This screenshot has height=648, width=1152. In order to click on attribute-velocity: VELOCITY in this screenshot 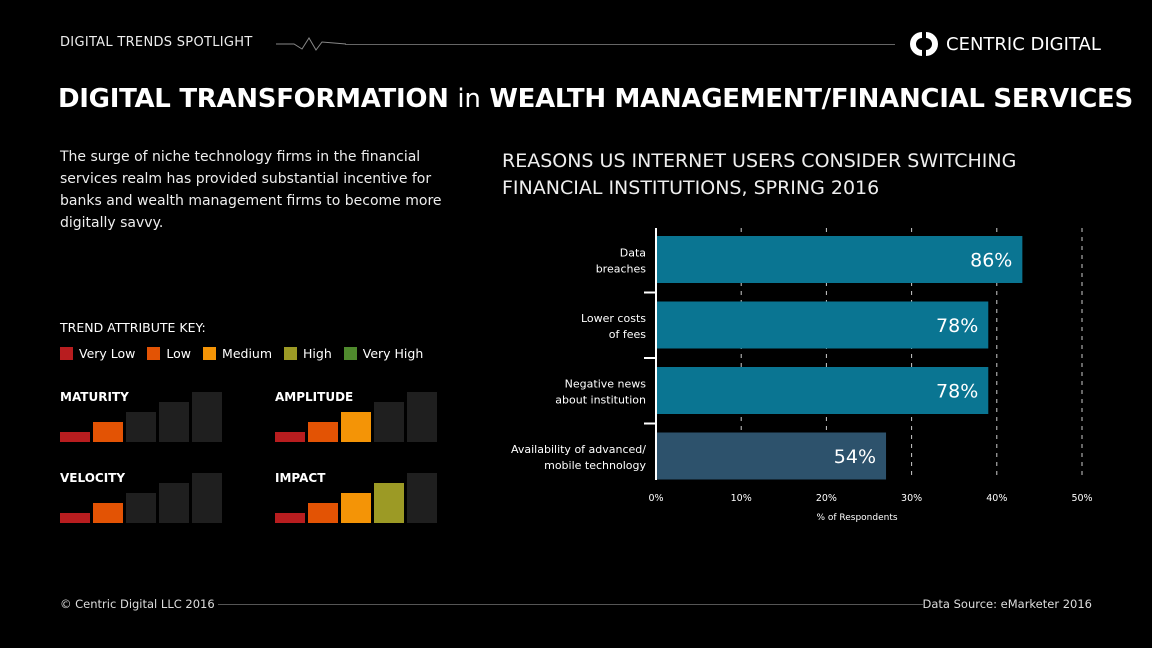, I will do `click(145, 497)`.